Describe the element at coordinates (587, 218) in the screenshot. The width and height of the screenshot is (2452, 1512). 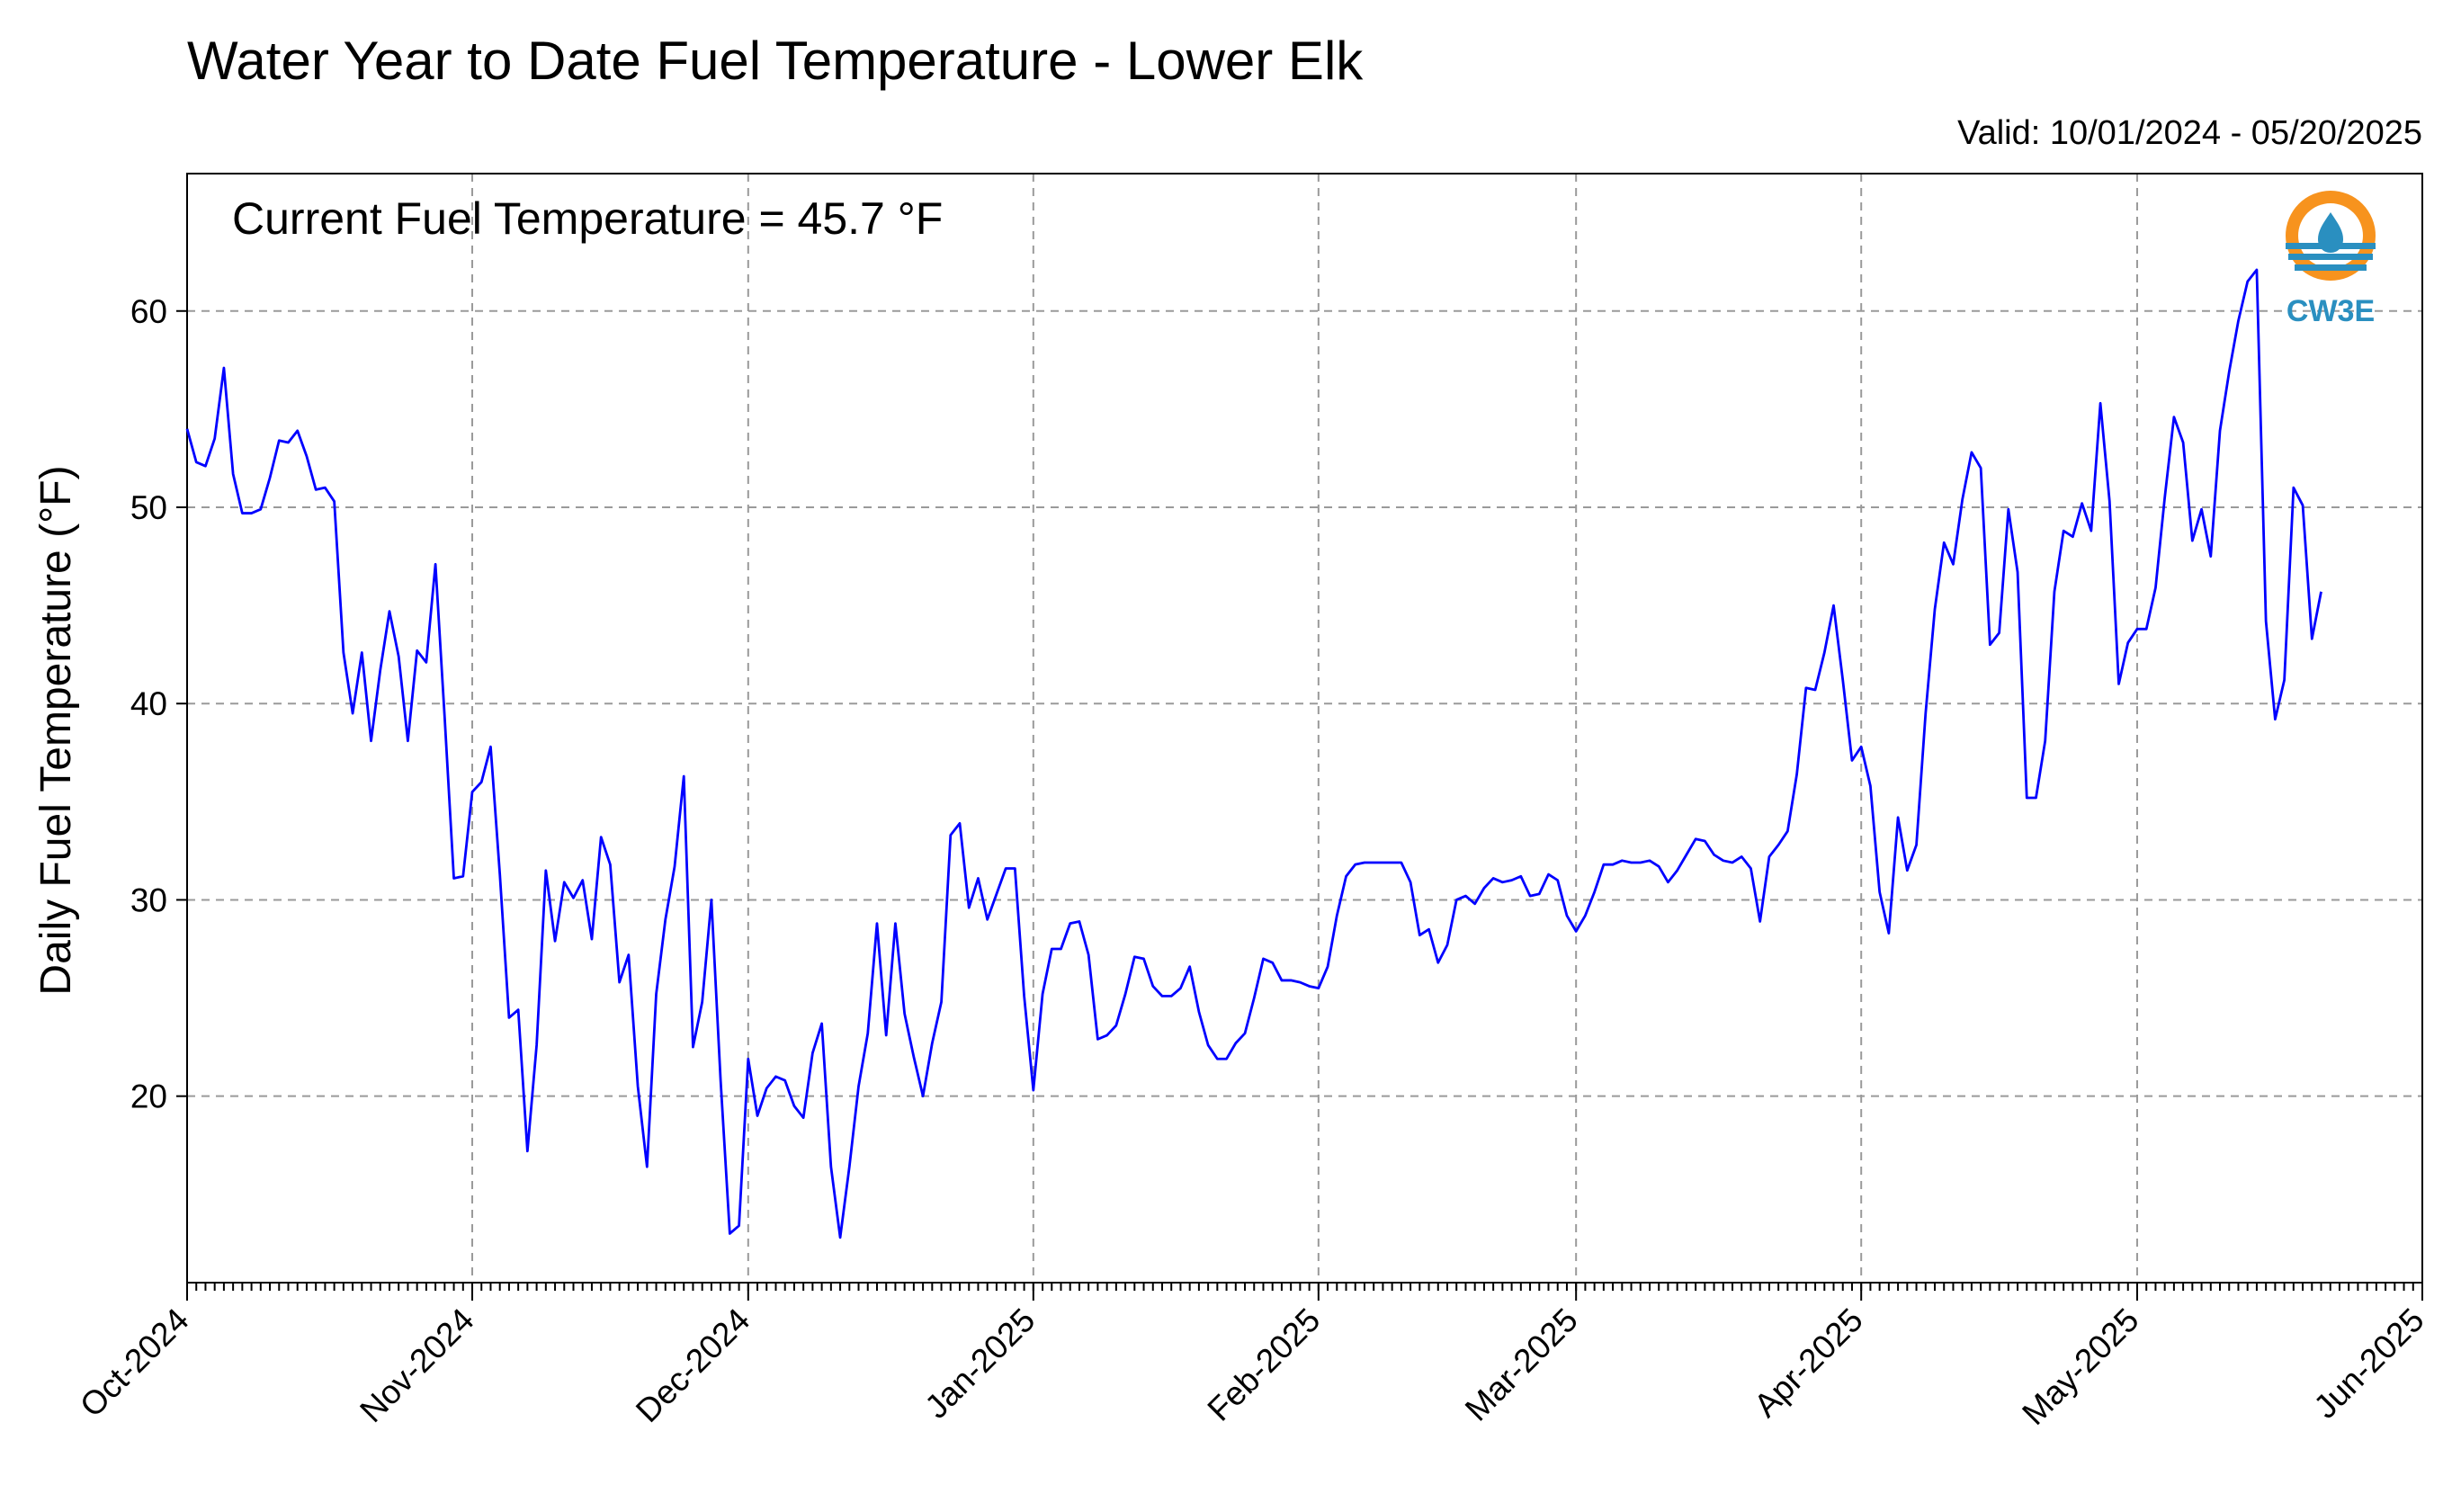
I see `current-fuel-temperature-annotation: Current Fuel Temperature = 45.7 °F` at that location.